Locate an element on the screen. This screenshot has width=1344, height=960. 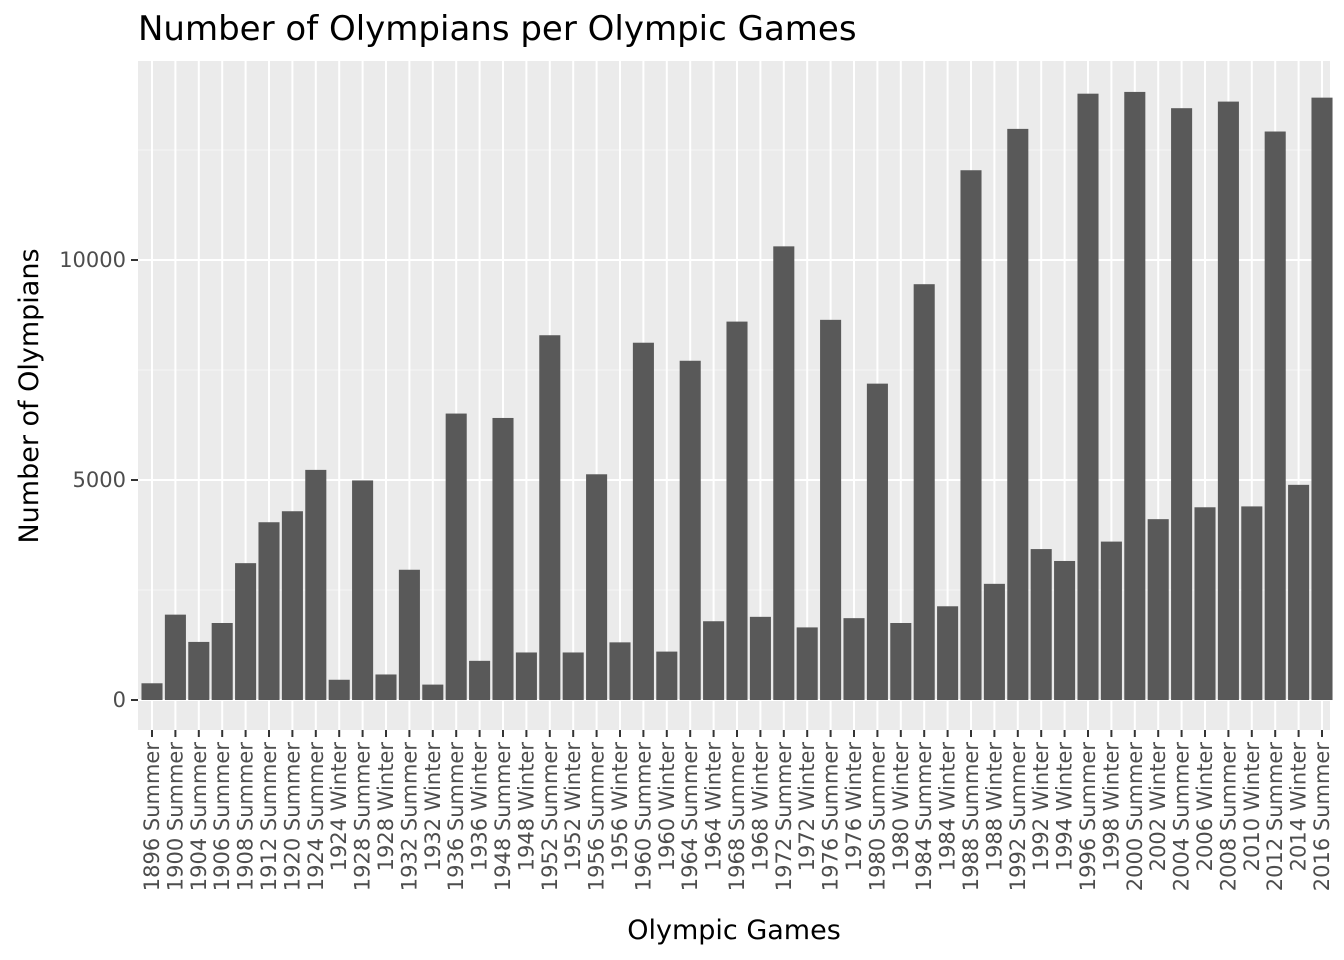
x-tick-label: 2006 Winter is located at coordinates (1205, 807).